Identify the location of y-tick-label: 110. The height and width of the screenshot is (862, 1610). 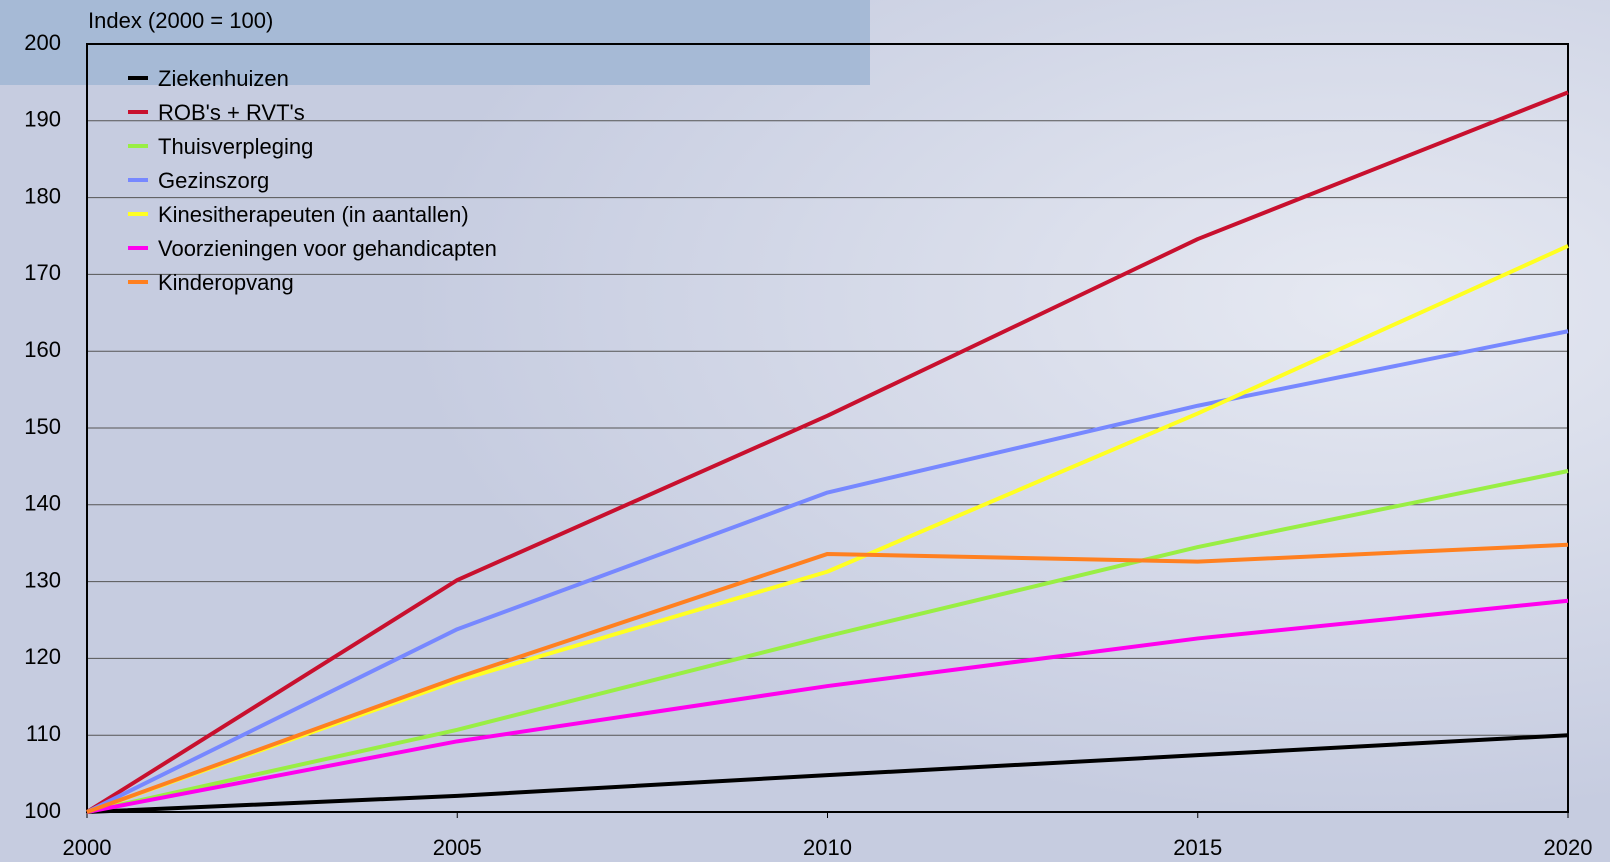
(43, 733).